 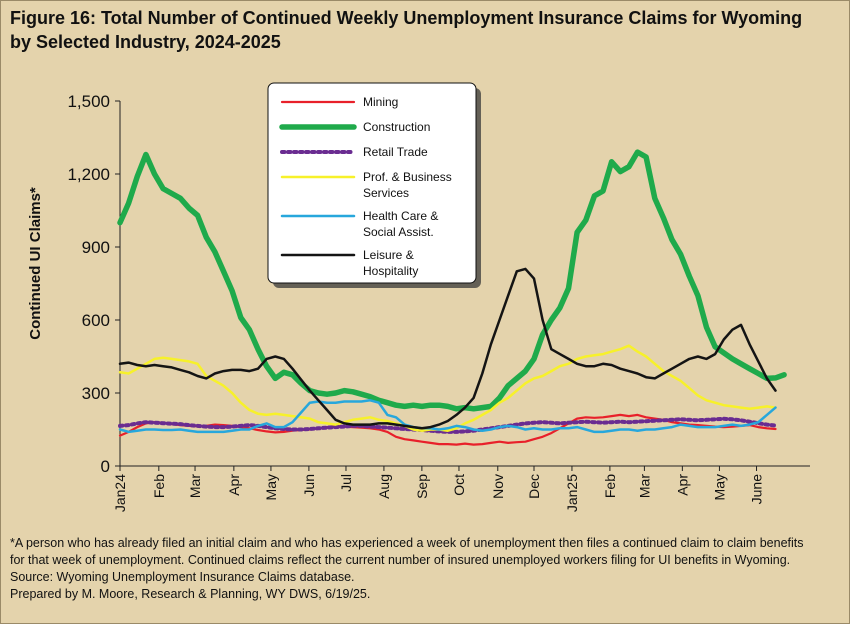 What do you see at coordinates (390, 263) in the screenshot?
I see `legend-label-5: Leisure & Hospitality` at bounding box center [390, 263].